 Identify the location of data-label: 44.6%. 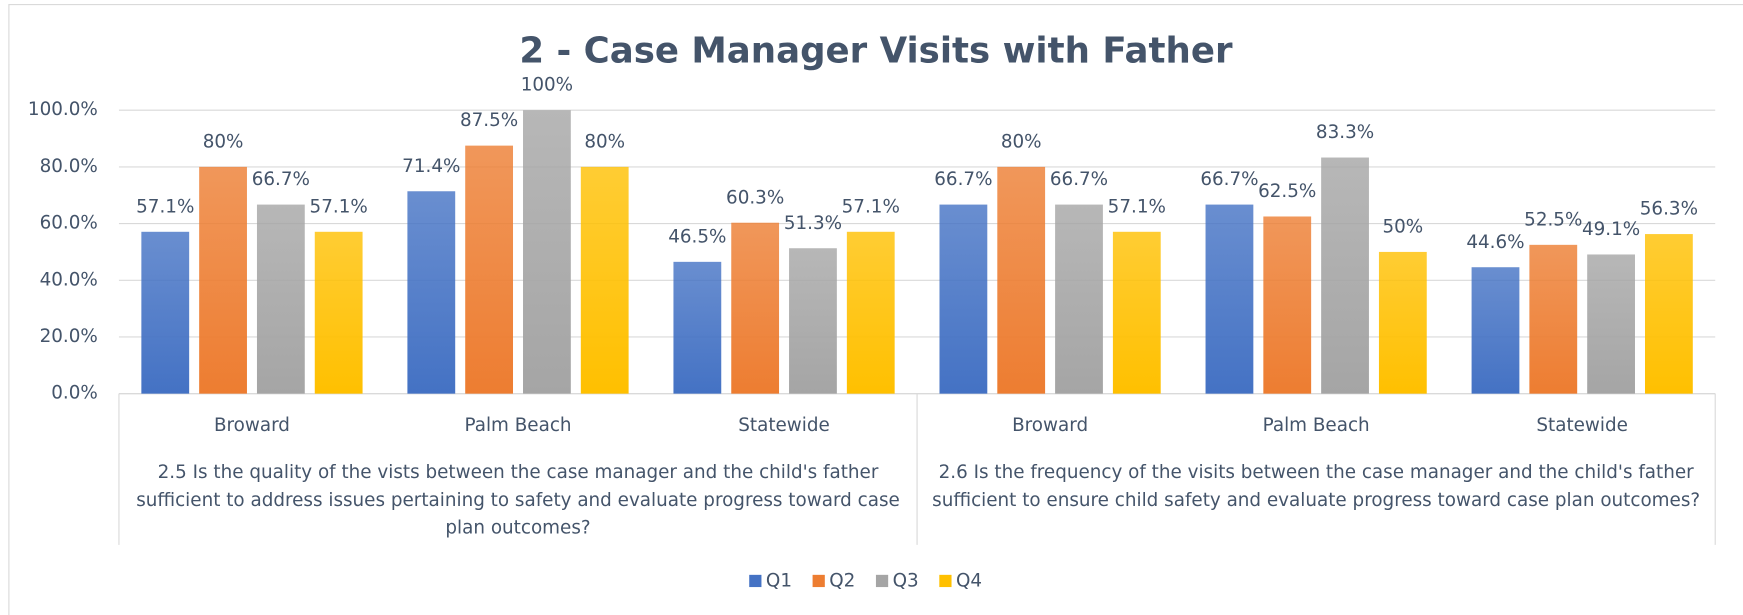
(1495, 242).